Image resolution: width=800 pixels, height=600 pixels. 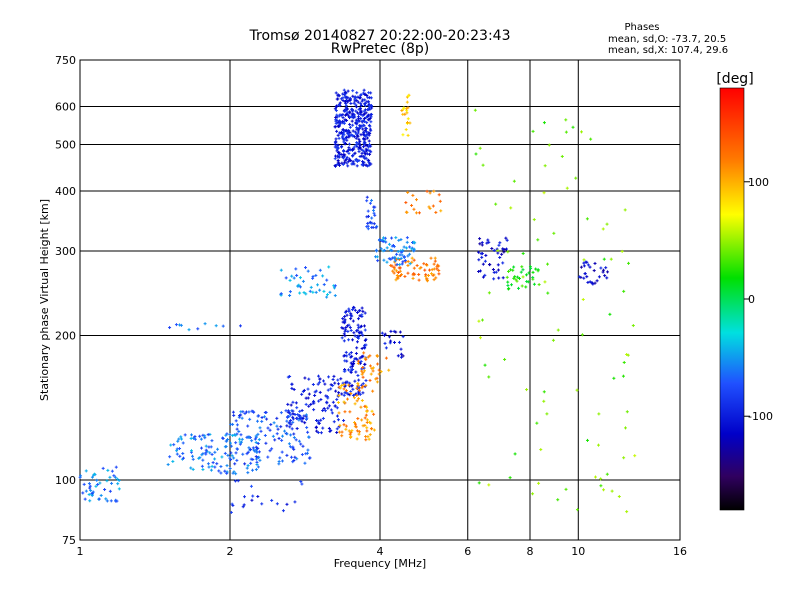 What do you see at coordinates (230, 551) in the screenshot?
I see `x-tick-label: 2` at bounding box center [230, 551].